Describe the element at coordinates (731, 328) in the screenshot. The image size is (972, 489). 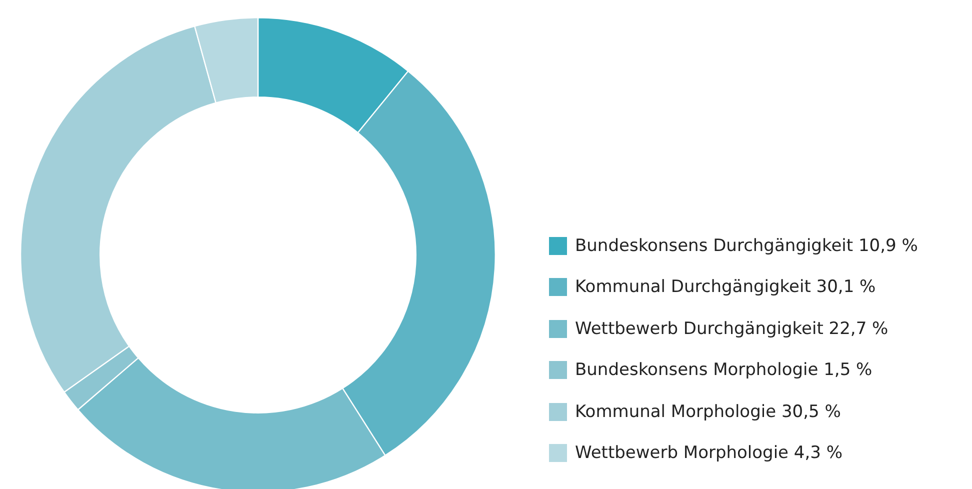
I see `legend-label: Wettbewerb Durchgängigkeit 22,7 %` at that location.